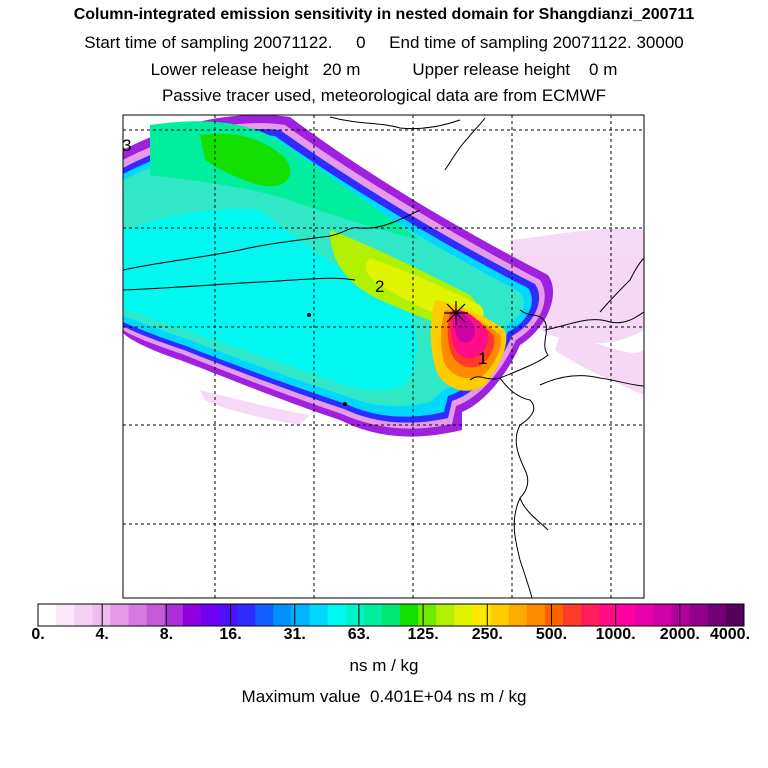 This screenshot has height=768, width=768. What do you see at coordinates (551, 634) in the screenshot?
I see `colorbar-tick-label: 500.` at bounding box center [551, 634].